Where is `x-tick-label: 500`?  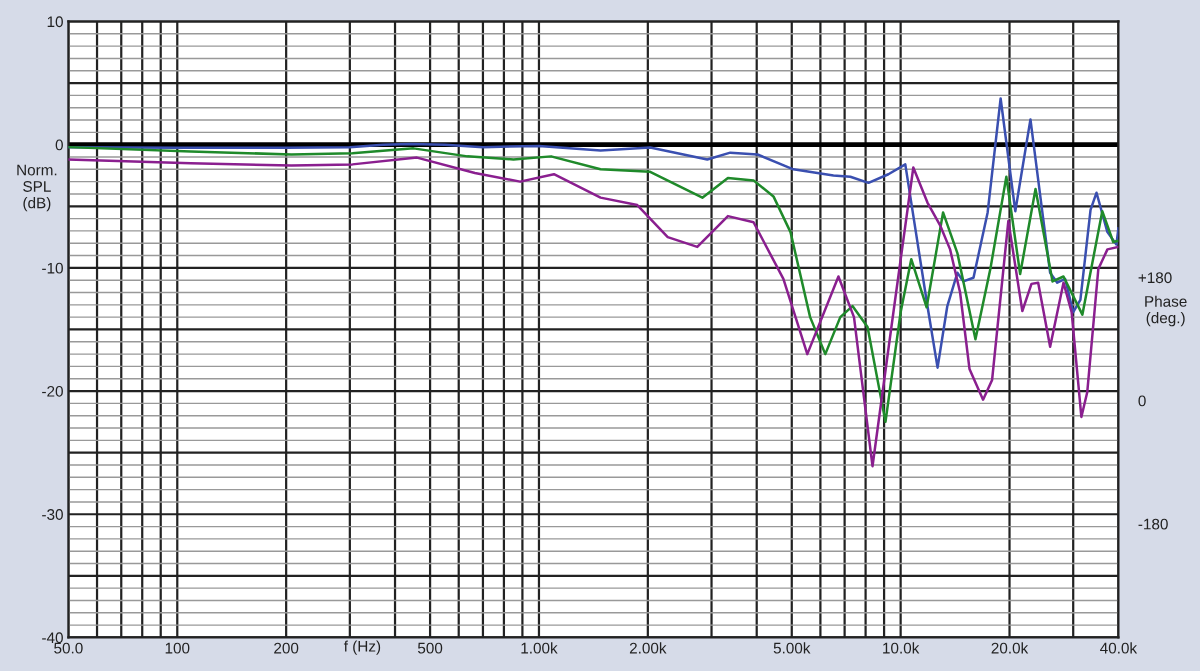 x-tick-label: 500 is located at coordinates (430, 648).